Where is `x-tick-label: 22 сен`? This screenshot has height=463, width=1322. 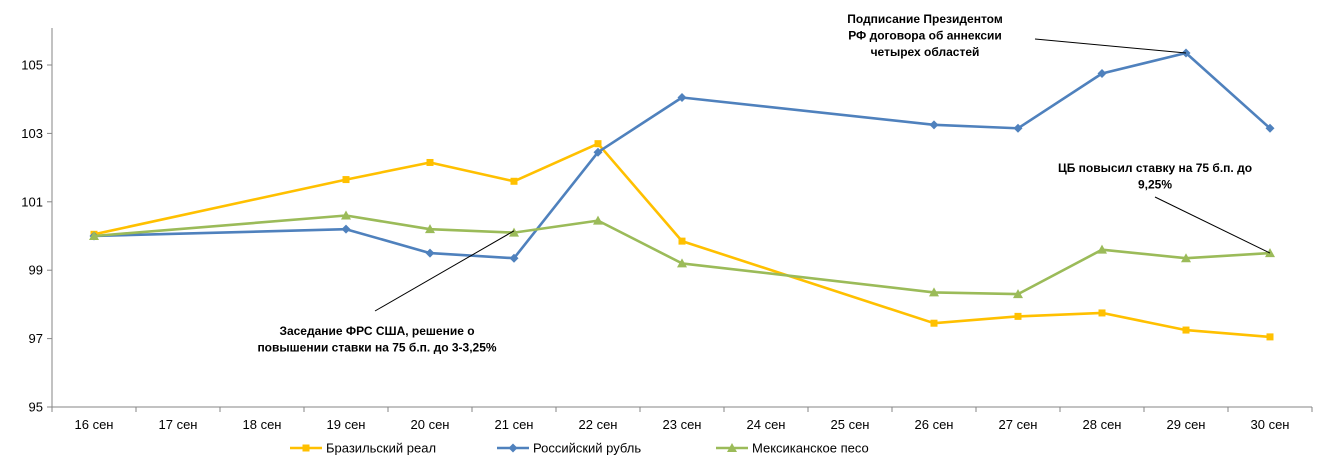
x-tick-label: 22 сен is located at coordinates (598, 424).